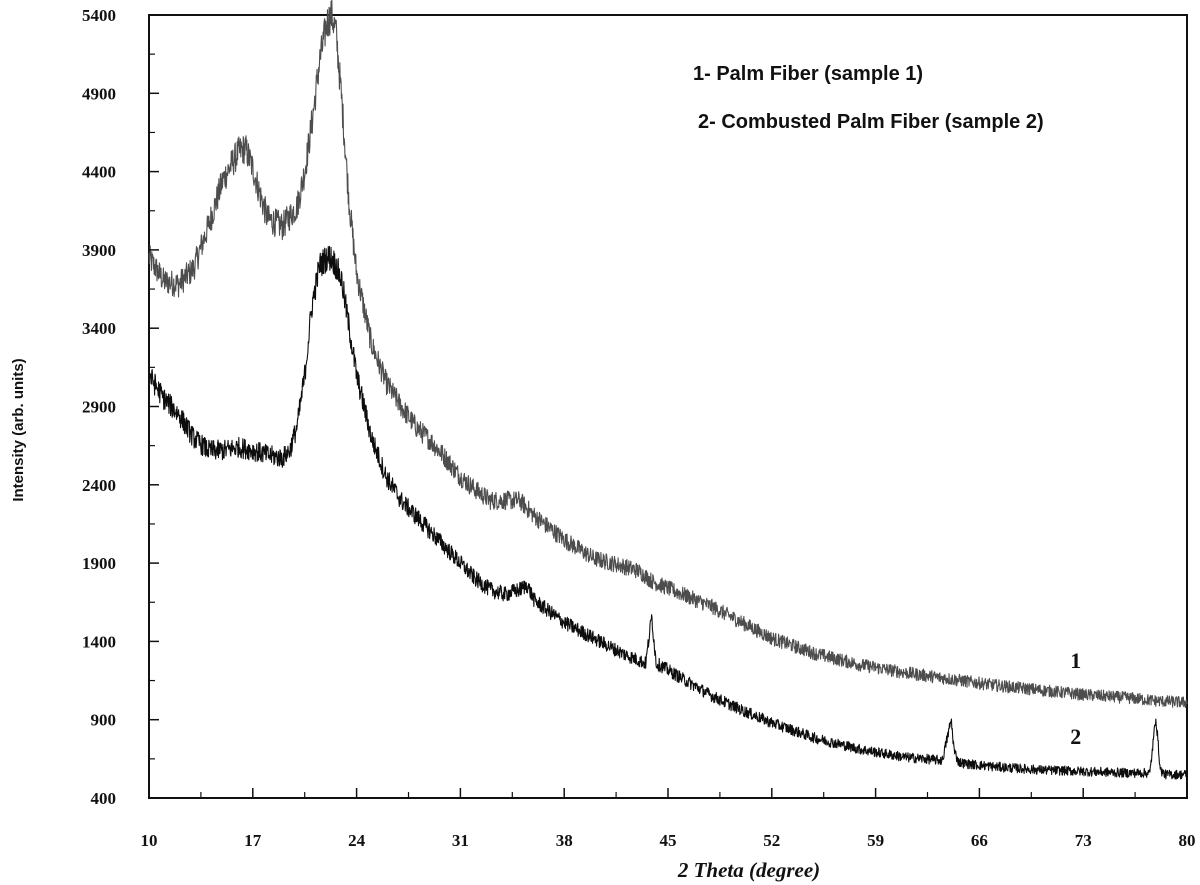 The width and height of the screenshot is (1200, 885). Describe the element at coordinates (149, 840) in the screenshot. I see `x-tick-label: 10` at that location.